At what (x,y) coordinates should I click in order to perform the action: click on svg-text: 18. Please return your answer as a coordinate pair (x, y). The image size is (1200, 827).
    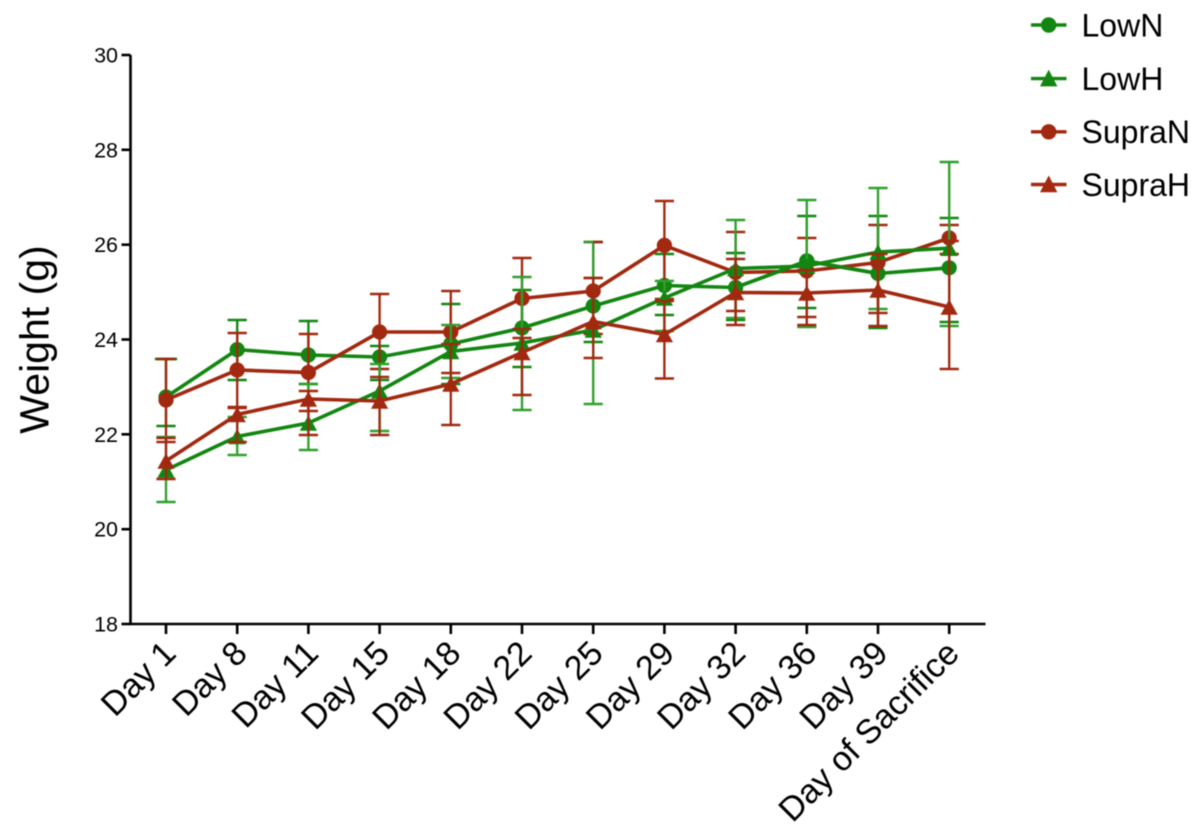
    Looking at the image, I should click on (106, 625).